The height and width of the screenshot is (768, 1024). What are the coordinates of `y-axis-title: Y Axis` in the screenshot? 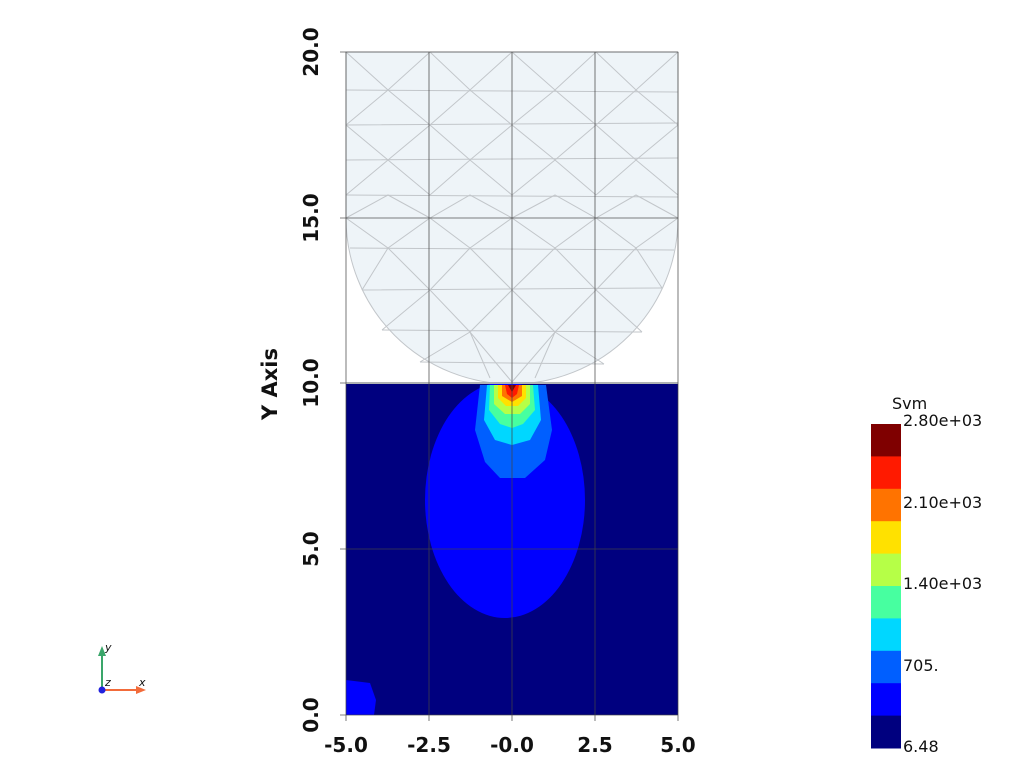 It's located at (270, 384).